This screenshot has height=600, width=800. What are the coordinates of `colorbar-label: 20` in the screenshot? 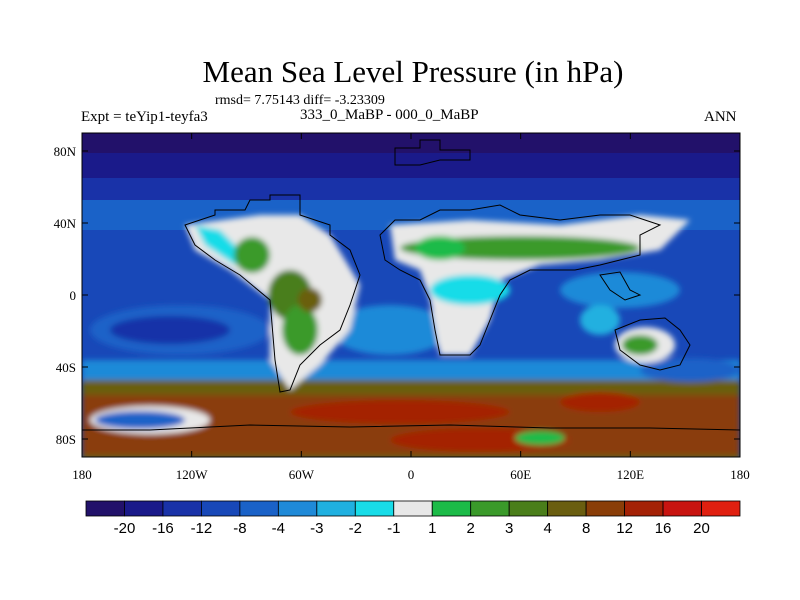 It's located at (701, 528).